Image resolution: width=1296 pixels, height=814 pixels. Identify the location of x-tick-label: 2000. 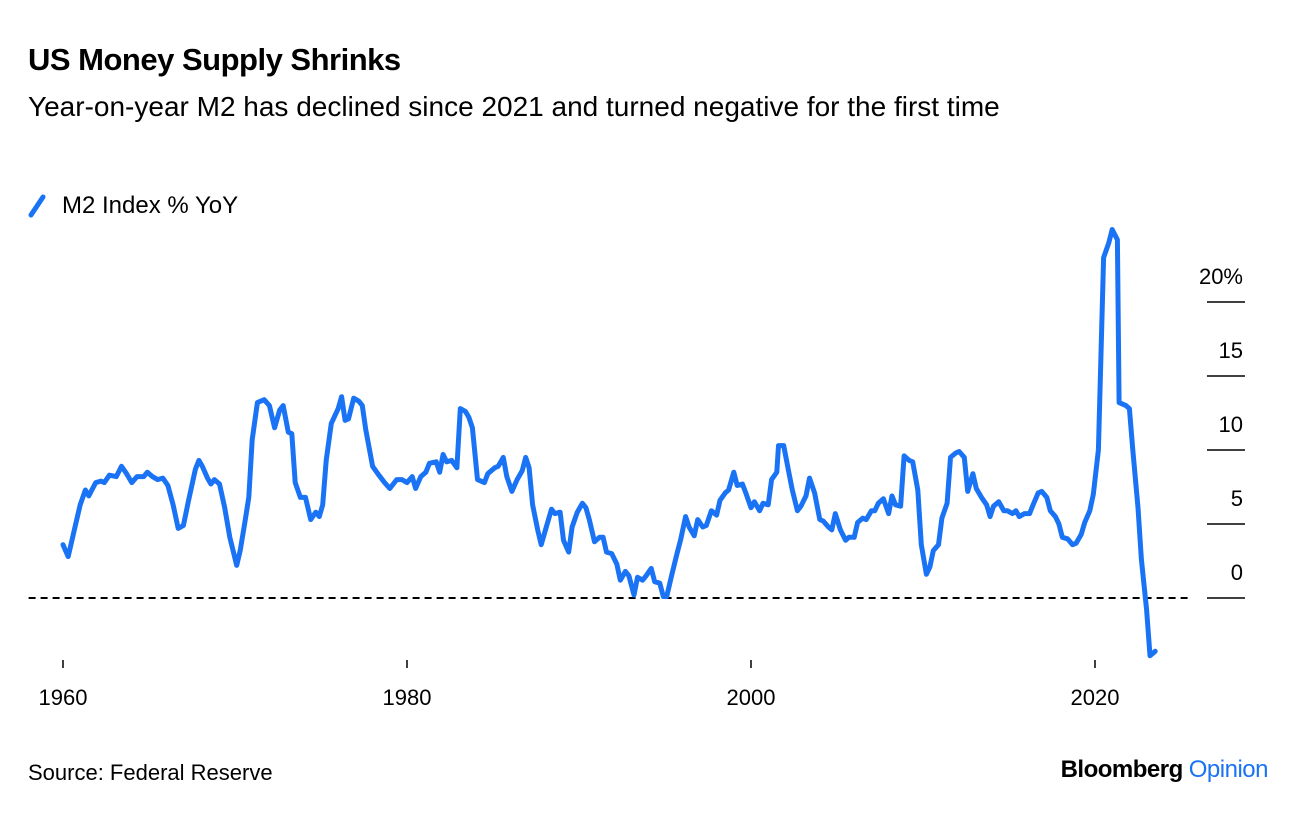
(751, 697).